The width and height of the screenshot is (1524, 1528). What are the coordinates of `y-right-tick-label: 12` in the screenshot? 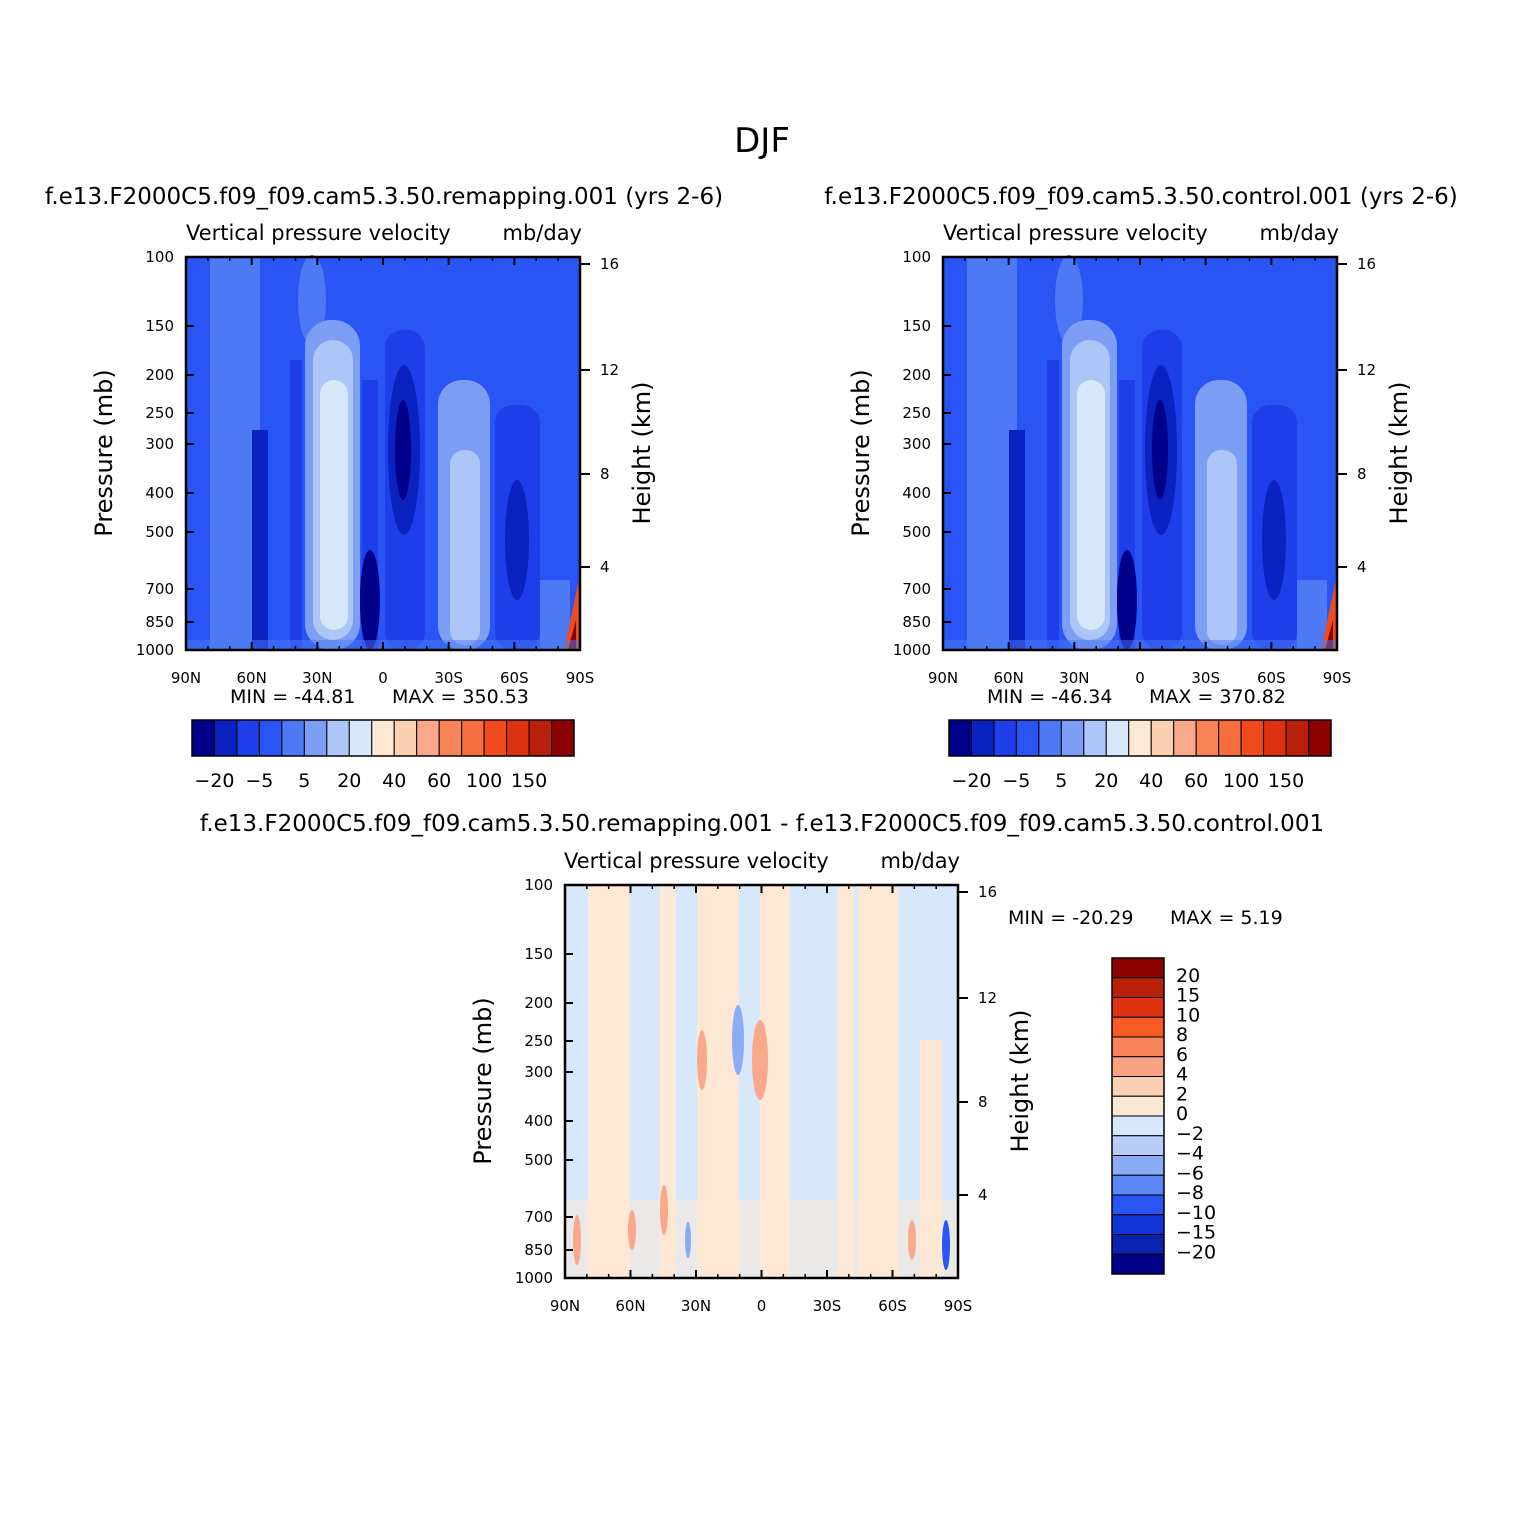 It's located at (609, 370).